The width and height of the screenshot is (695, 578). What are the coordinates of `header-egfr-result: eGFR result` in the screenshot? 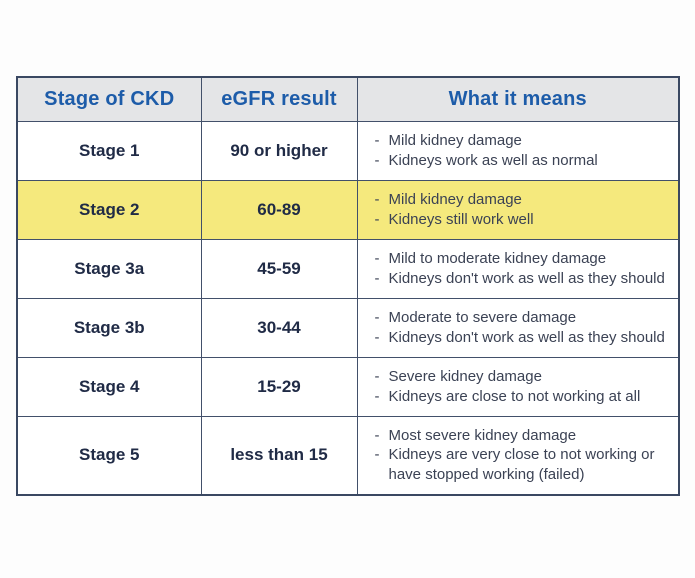 It's located at (279, 99).